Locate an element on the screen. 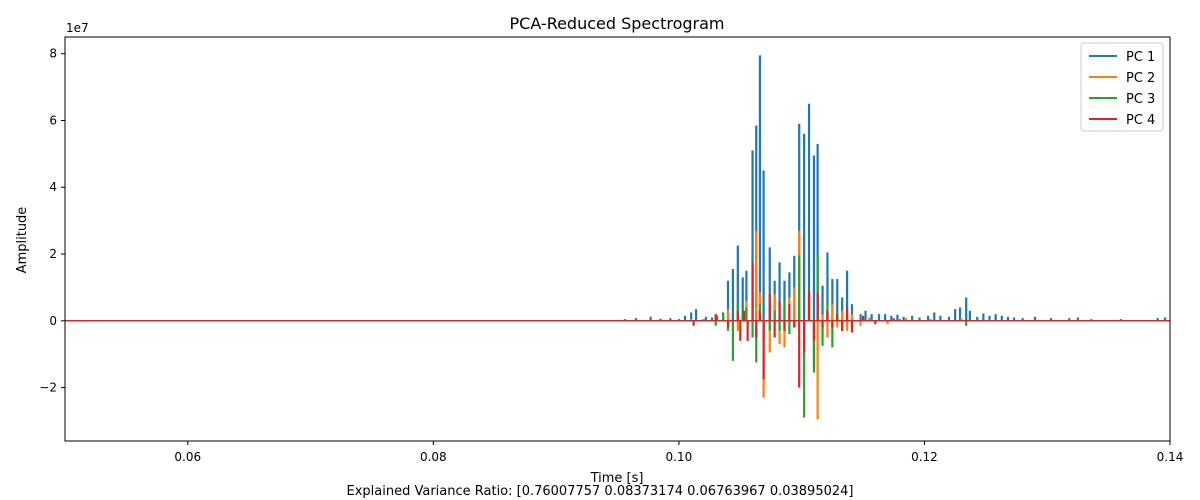 The image size is (1200, 500). y-tick-label: 2 is located at coordinates (53, 254).